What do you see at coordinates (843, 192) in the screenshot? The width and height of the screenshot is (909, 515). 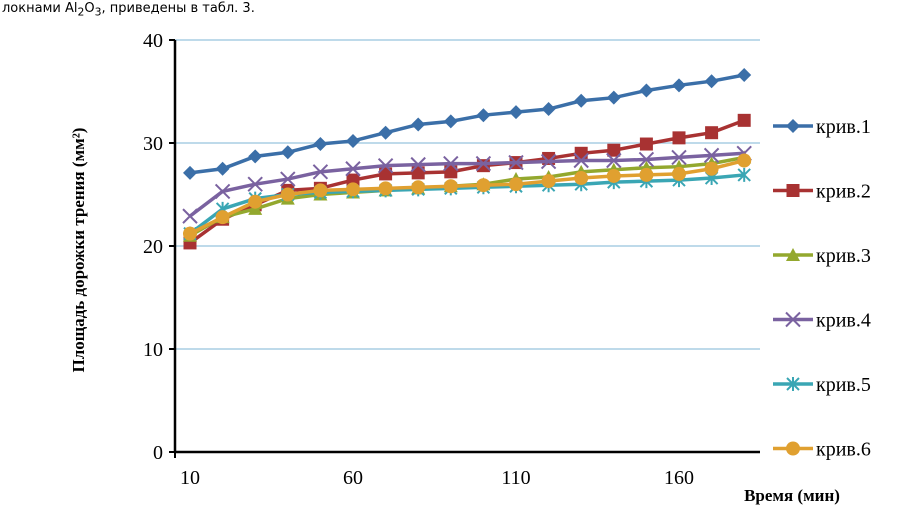 I see `legend-label: крив.2` at bounding box center [843, 192].